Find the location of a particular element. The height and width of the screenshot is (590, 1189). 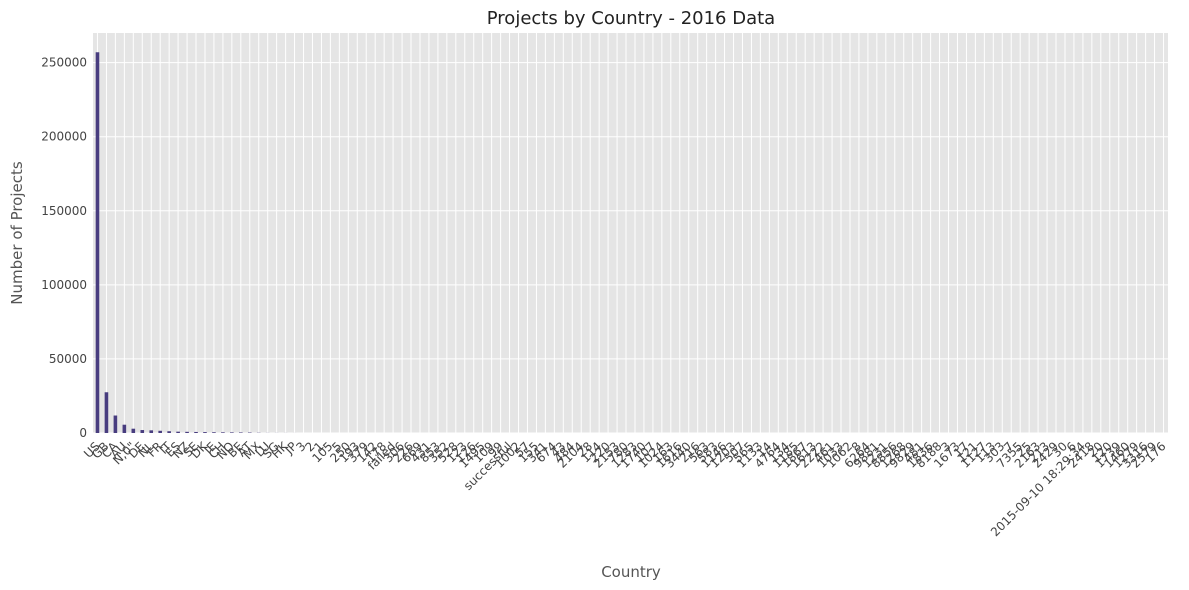

y-tick-label: 250000 is located at coordinates (64, 63).